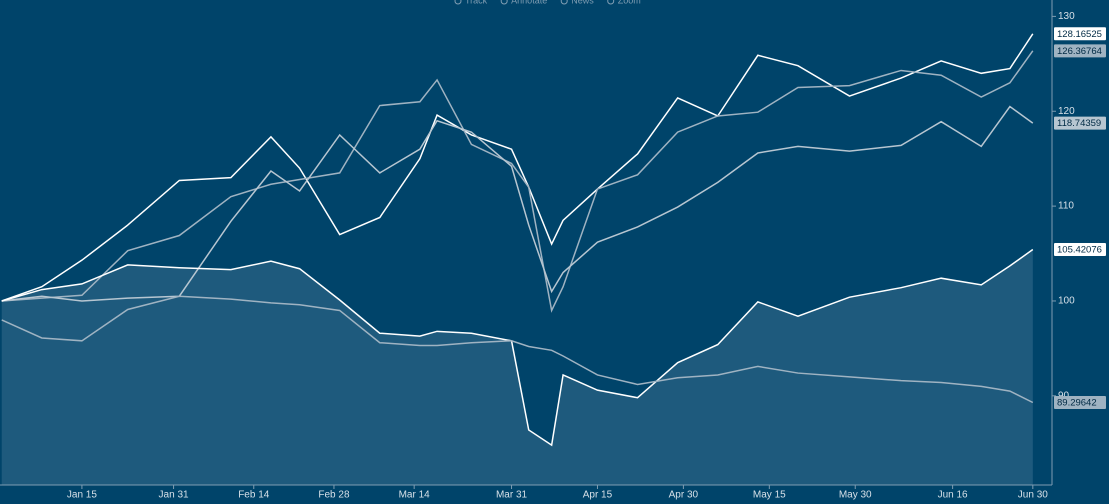 This screenshot has height=504, width=1109. What do you see at coordinates (598, 495) in the screenshot?
I see `x-tick-label: Apr 15` at bounding box center [598, 495].